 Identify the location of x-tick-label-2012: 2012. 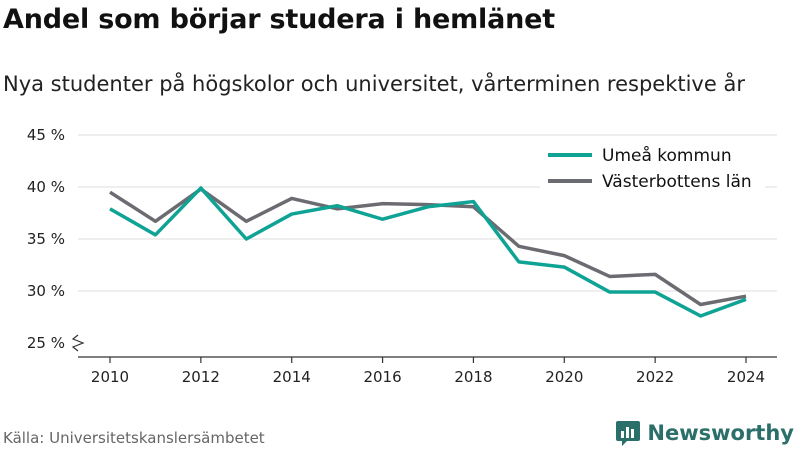
(201, 377).